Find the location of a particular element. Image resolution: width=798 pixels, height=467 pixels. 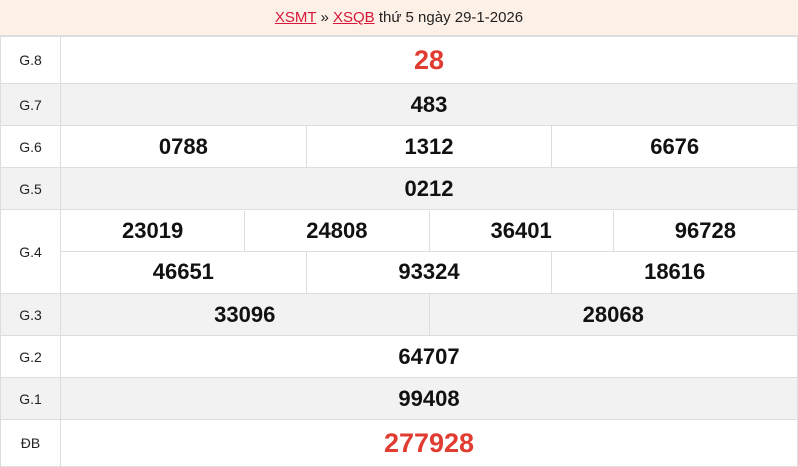

prize-value: 483 is located at coordinates (429, 104).